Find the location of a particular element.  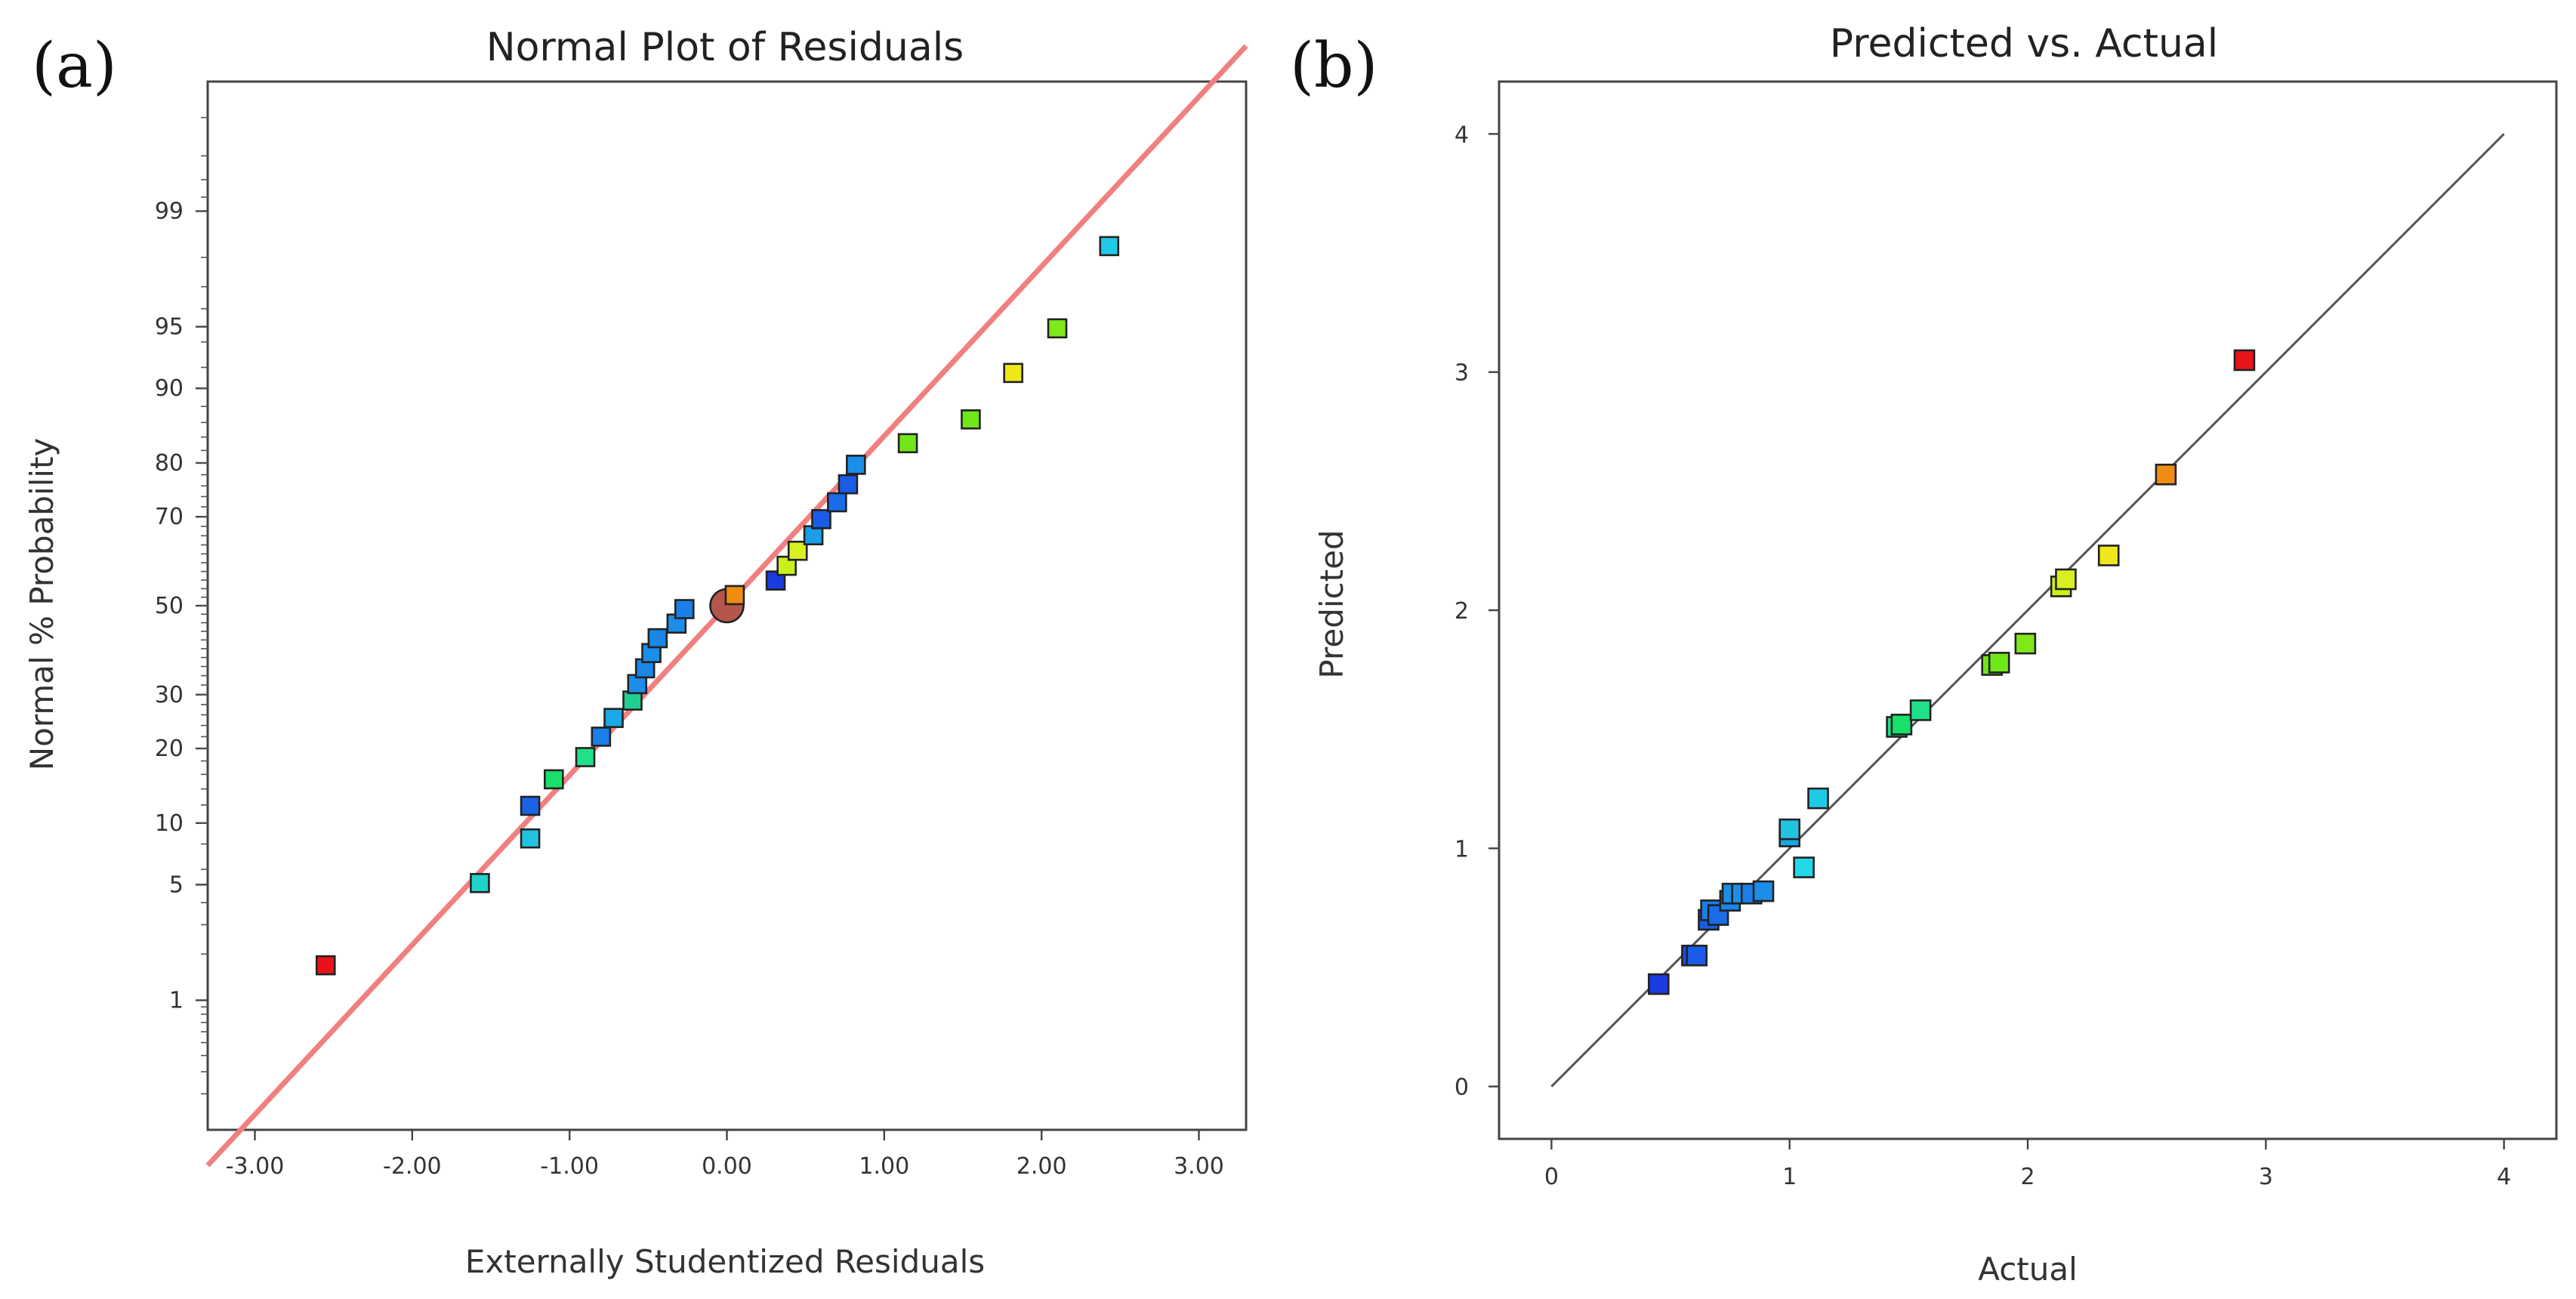

y-tick-label: 70 is located at coordinates (169, 517).